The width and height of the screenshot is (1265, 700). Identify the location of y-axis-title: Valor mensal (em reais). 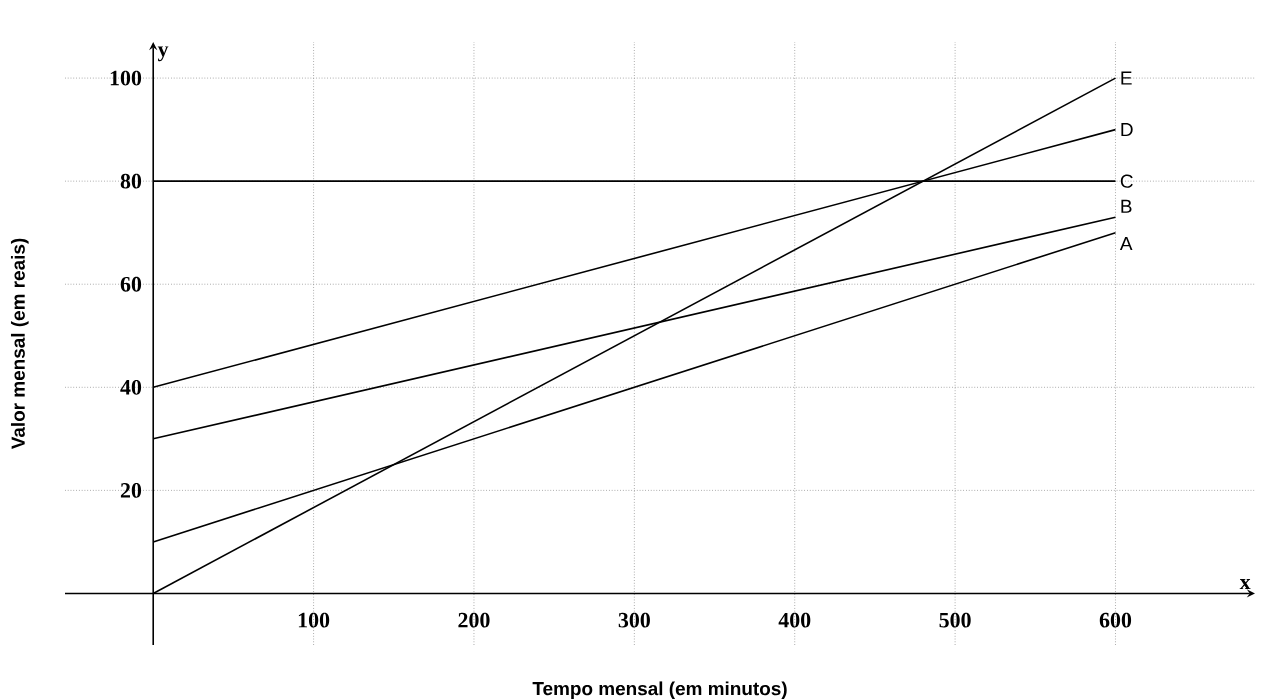
(19, 344).